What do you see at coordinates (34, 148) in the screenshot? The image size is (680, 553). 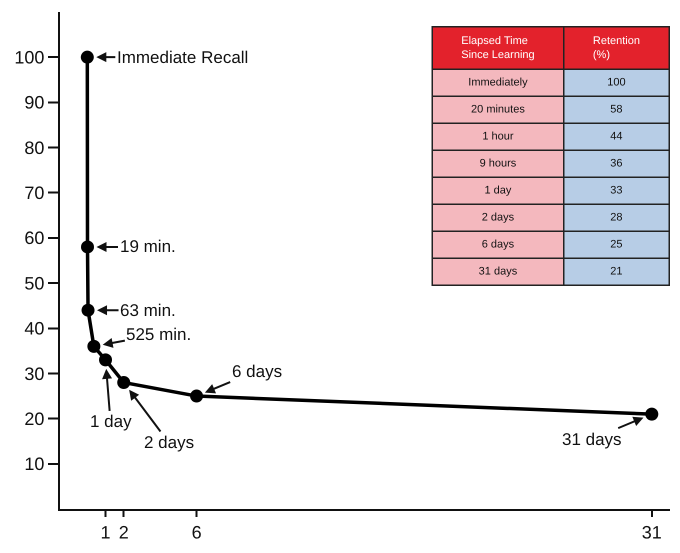 I see `y-tick-label: 80` at bounding box center [34, 148].